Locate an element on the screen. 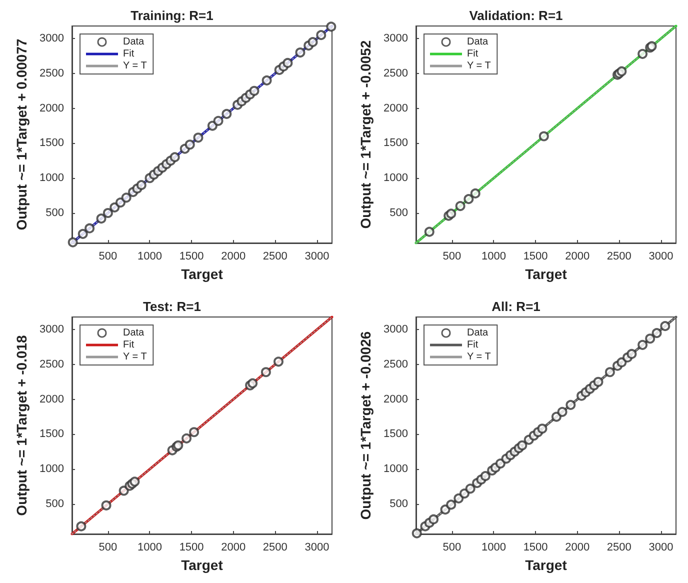  chart-title: Test: R=1 is located at coordinates (172, 306).